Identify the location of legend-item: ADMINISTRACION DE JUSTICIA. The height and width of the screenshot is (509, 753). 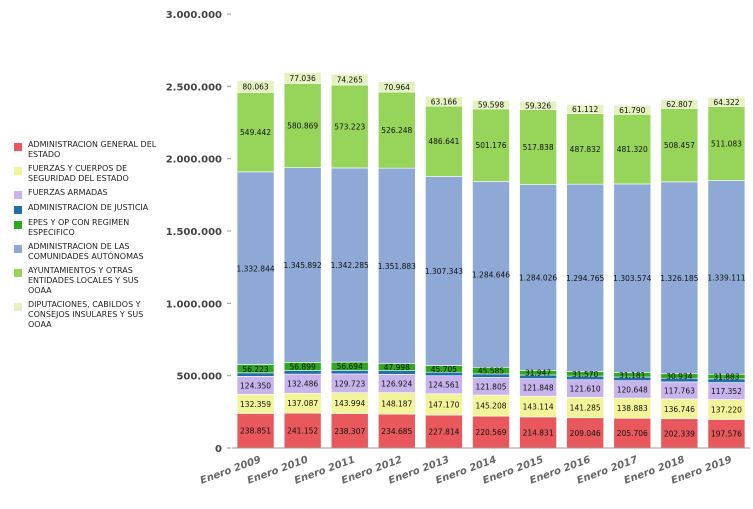
(89, 208).